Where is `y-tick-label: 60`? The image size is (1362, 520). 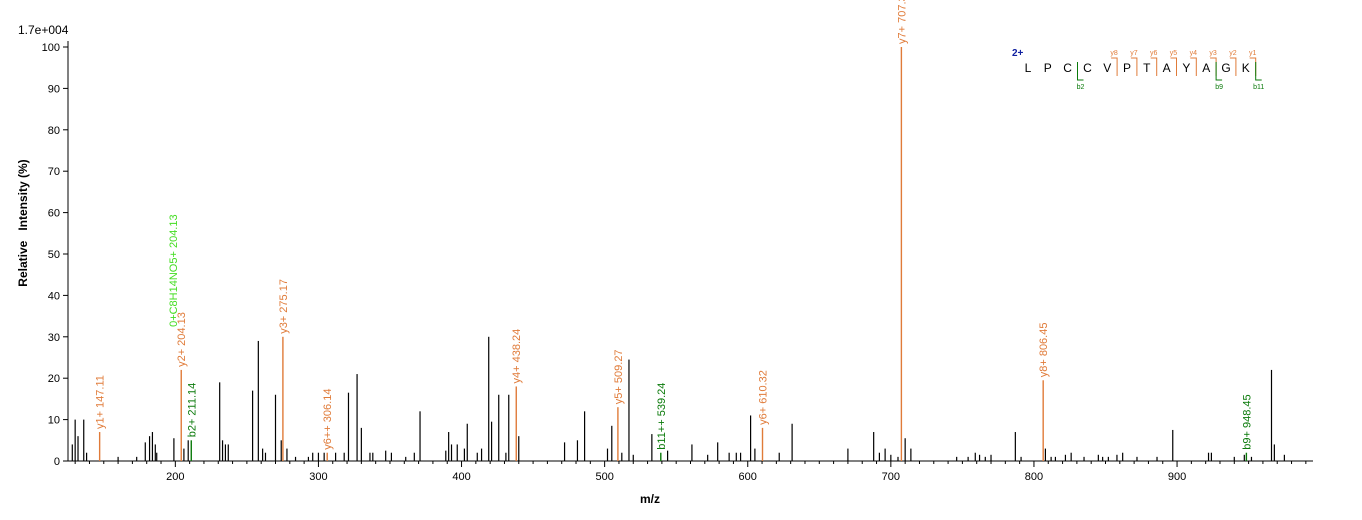
y-tick-label: 60 is located at coordinates (54, 214).